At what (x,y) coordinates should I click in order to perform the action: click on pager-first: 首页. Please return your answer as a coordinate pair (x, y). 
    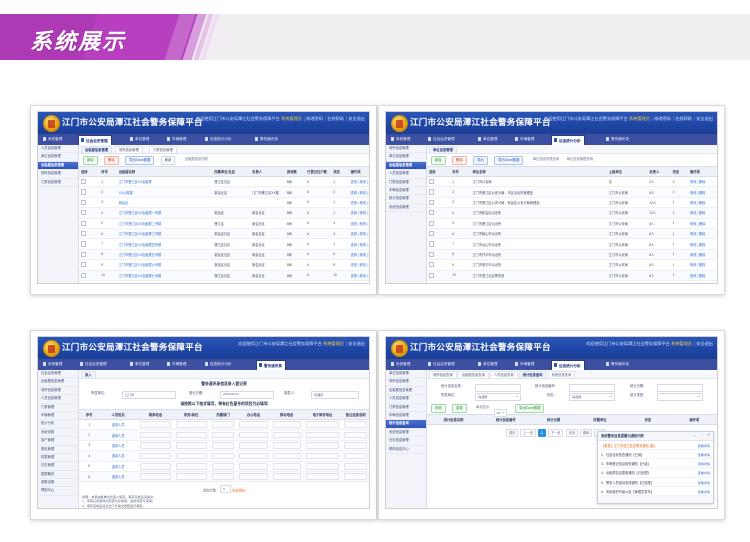
    Looking at the image, I should click on (512, 433).